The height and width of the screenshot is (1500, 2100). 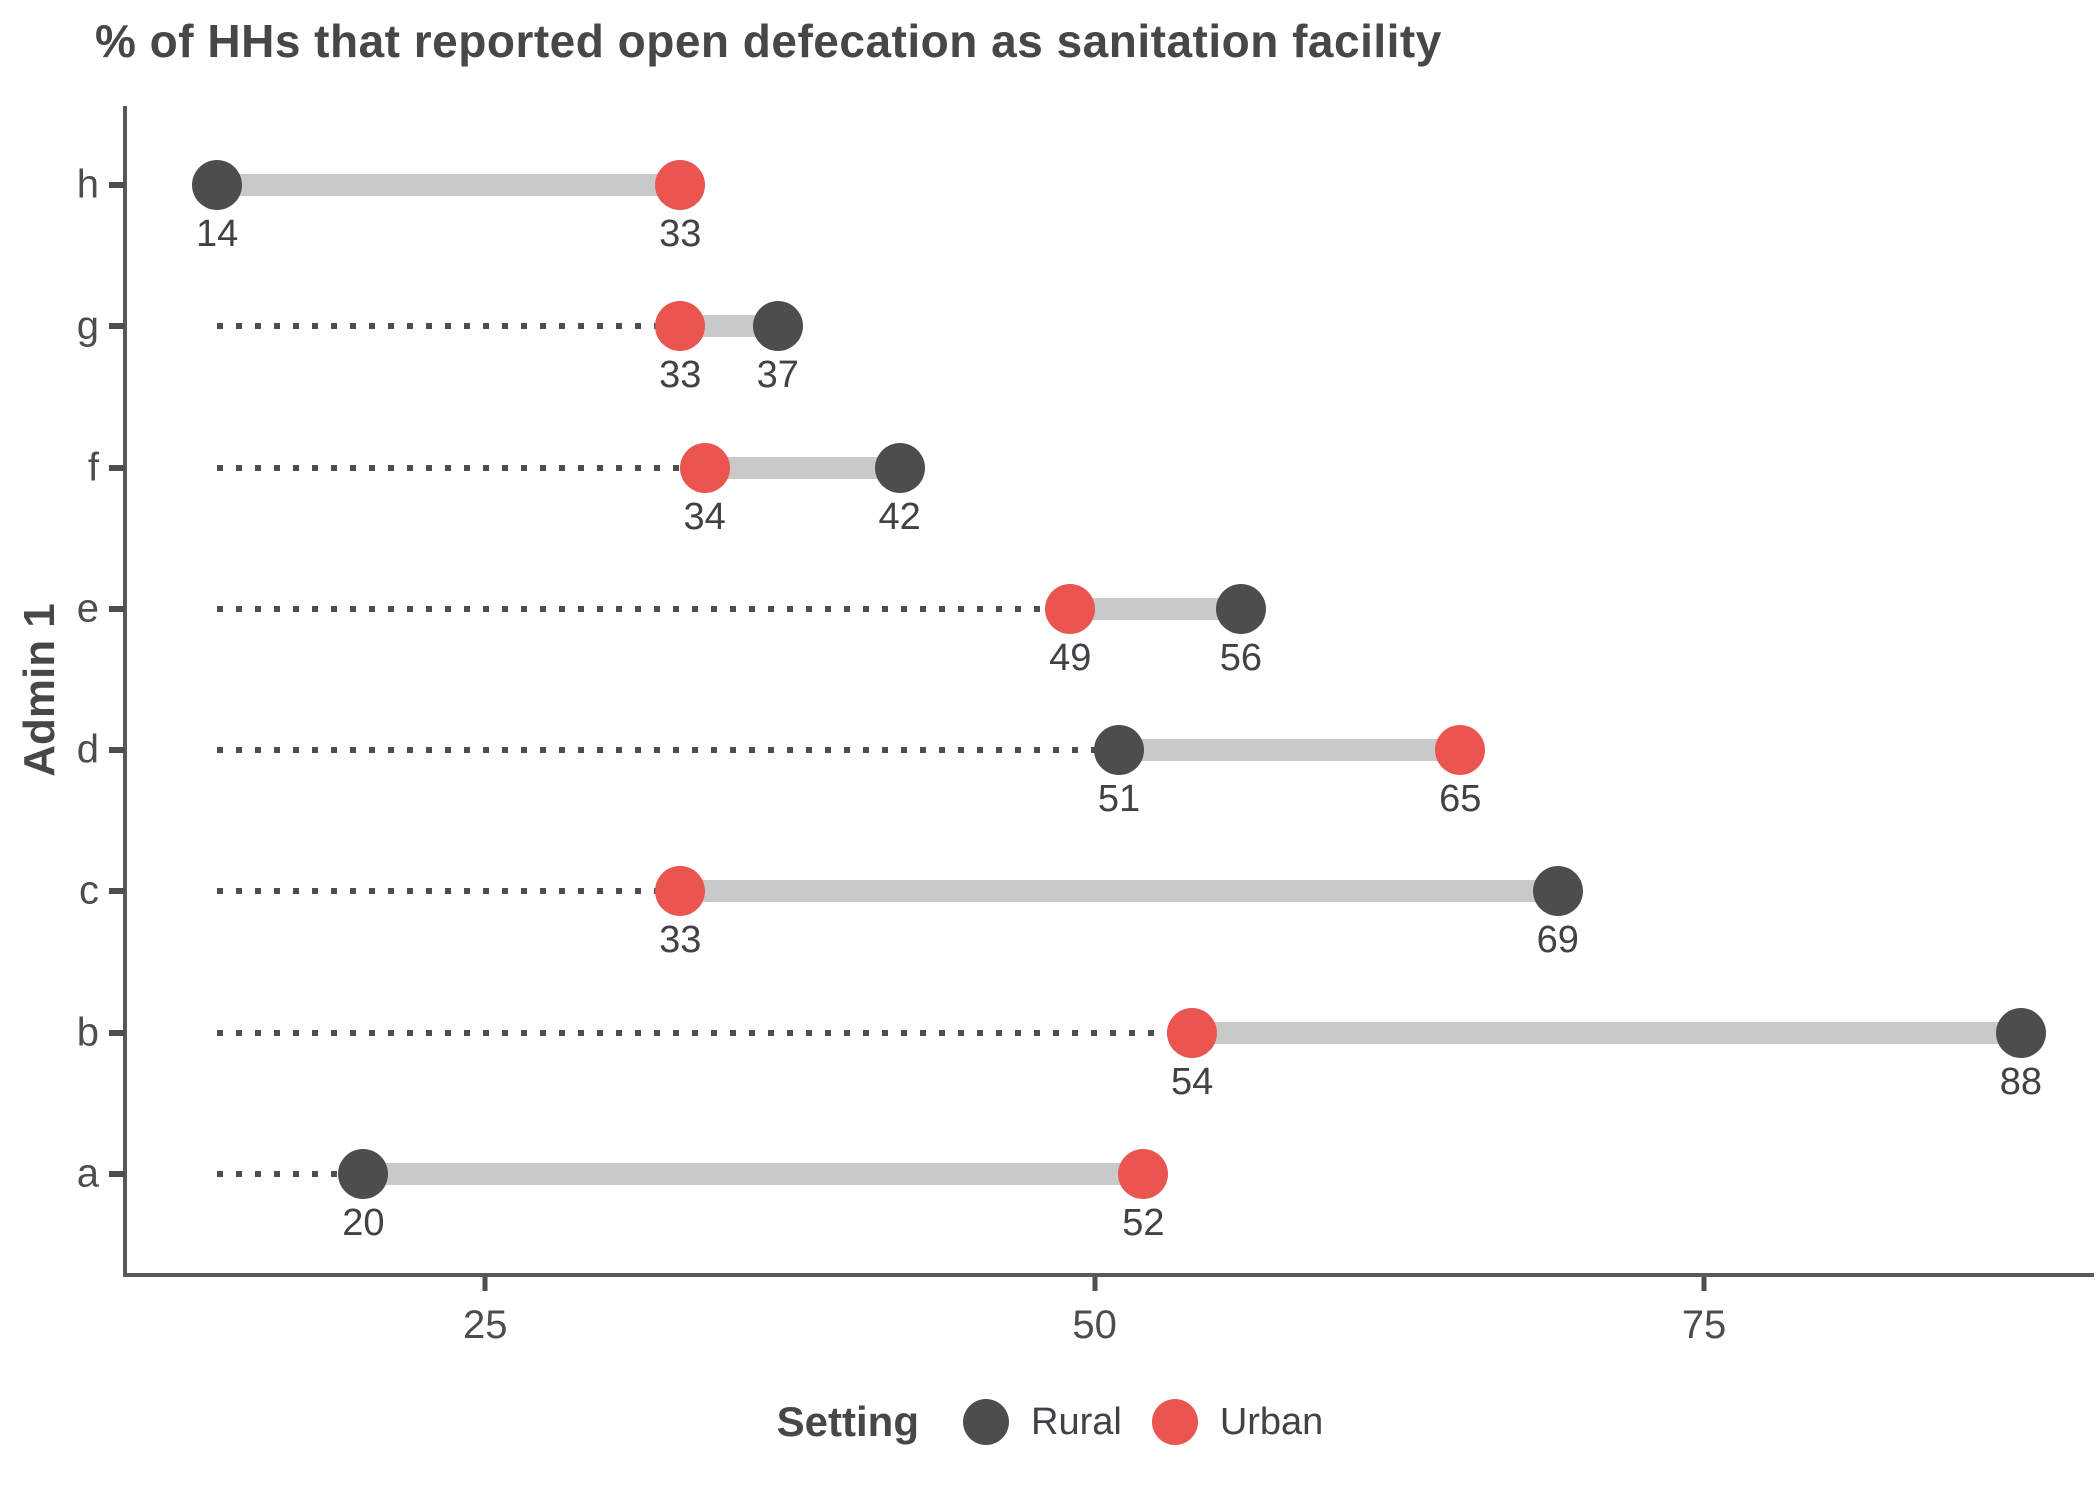 What do you see at coordinates (1271, 1421) in the screenshot?
I see `legend-label-urban: Urban` at bounding box center [1271, 1421].